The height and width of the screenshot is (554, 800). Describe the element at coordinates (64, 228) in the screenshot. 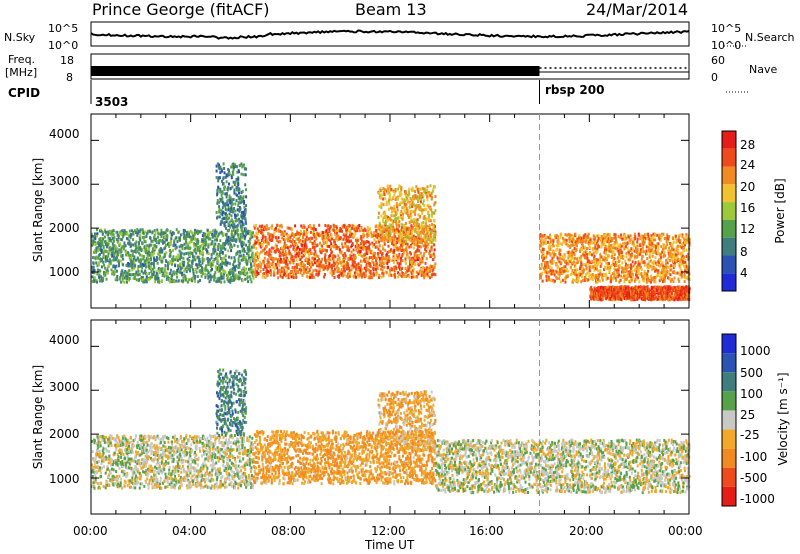

I see `power-ytick-2000: 2000` at that location.